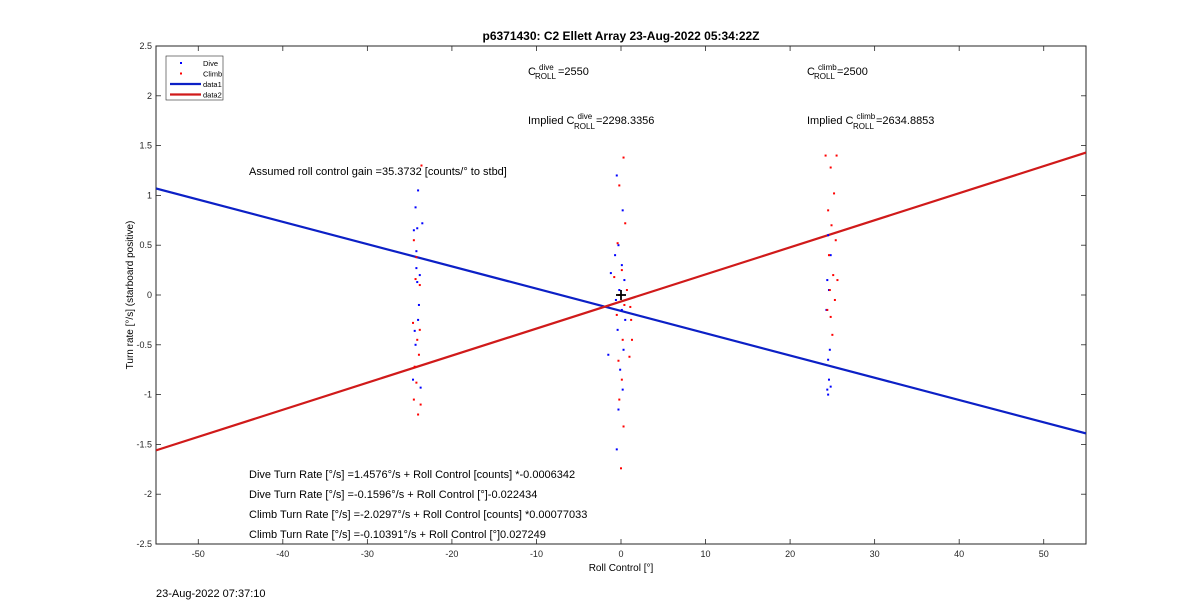 The image size is (1200, 611). Describe the element at coordinates (541, 70) in the screenshot. I see `c-roll-dive-annotation: C dive` at that location.